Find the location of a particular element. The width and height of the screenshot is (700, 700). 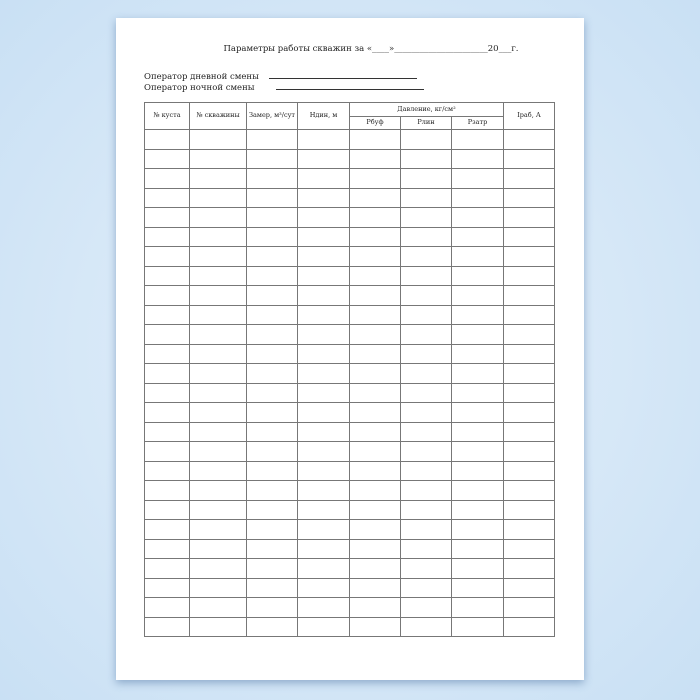

header-bush-no: № куста is located at coordinates (167, 116).